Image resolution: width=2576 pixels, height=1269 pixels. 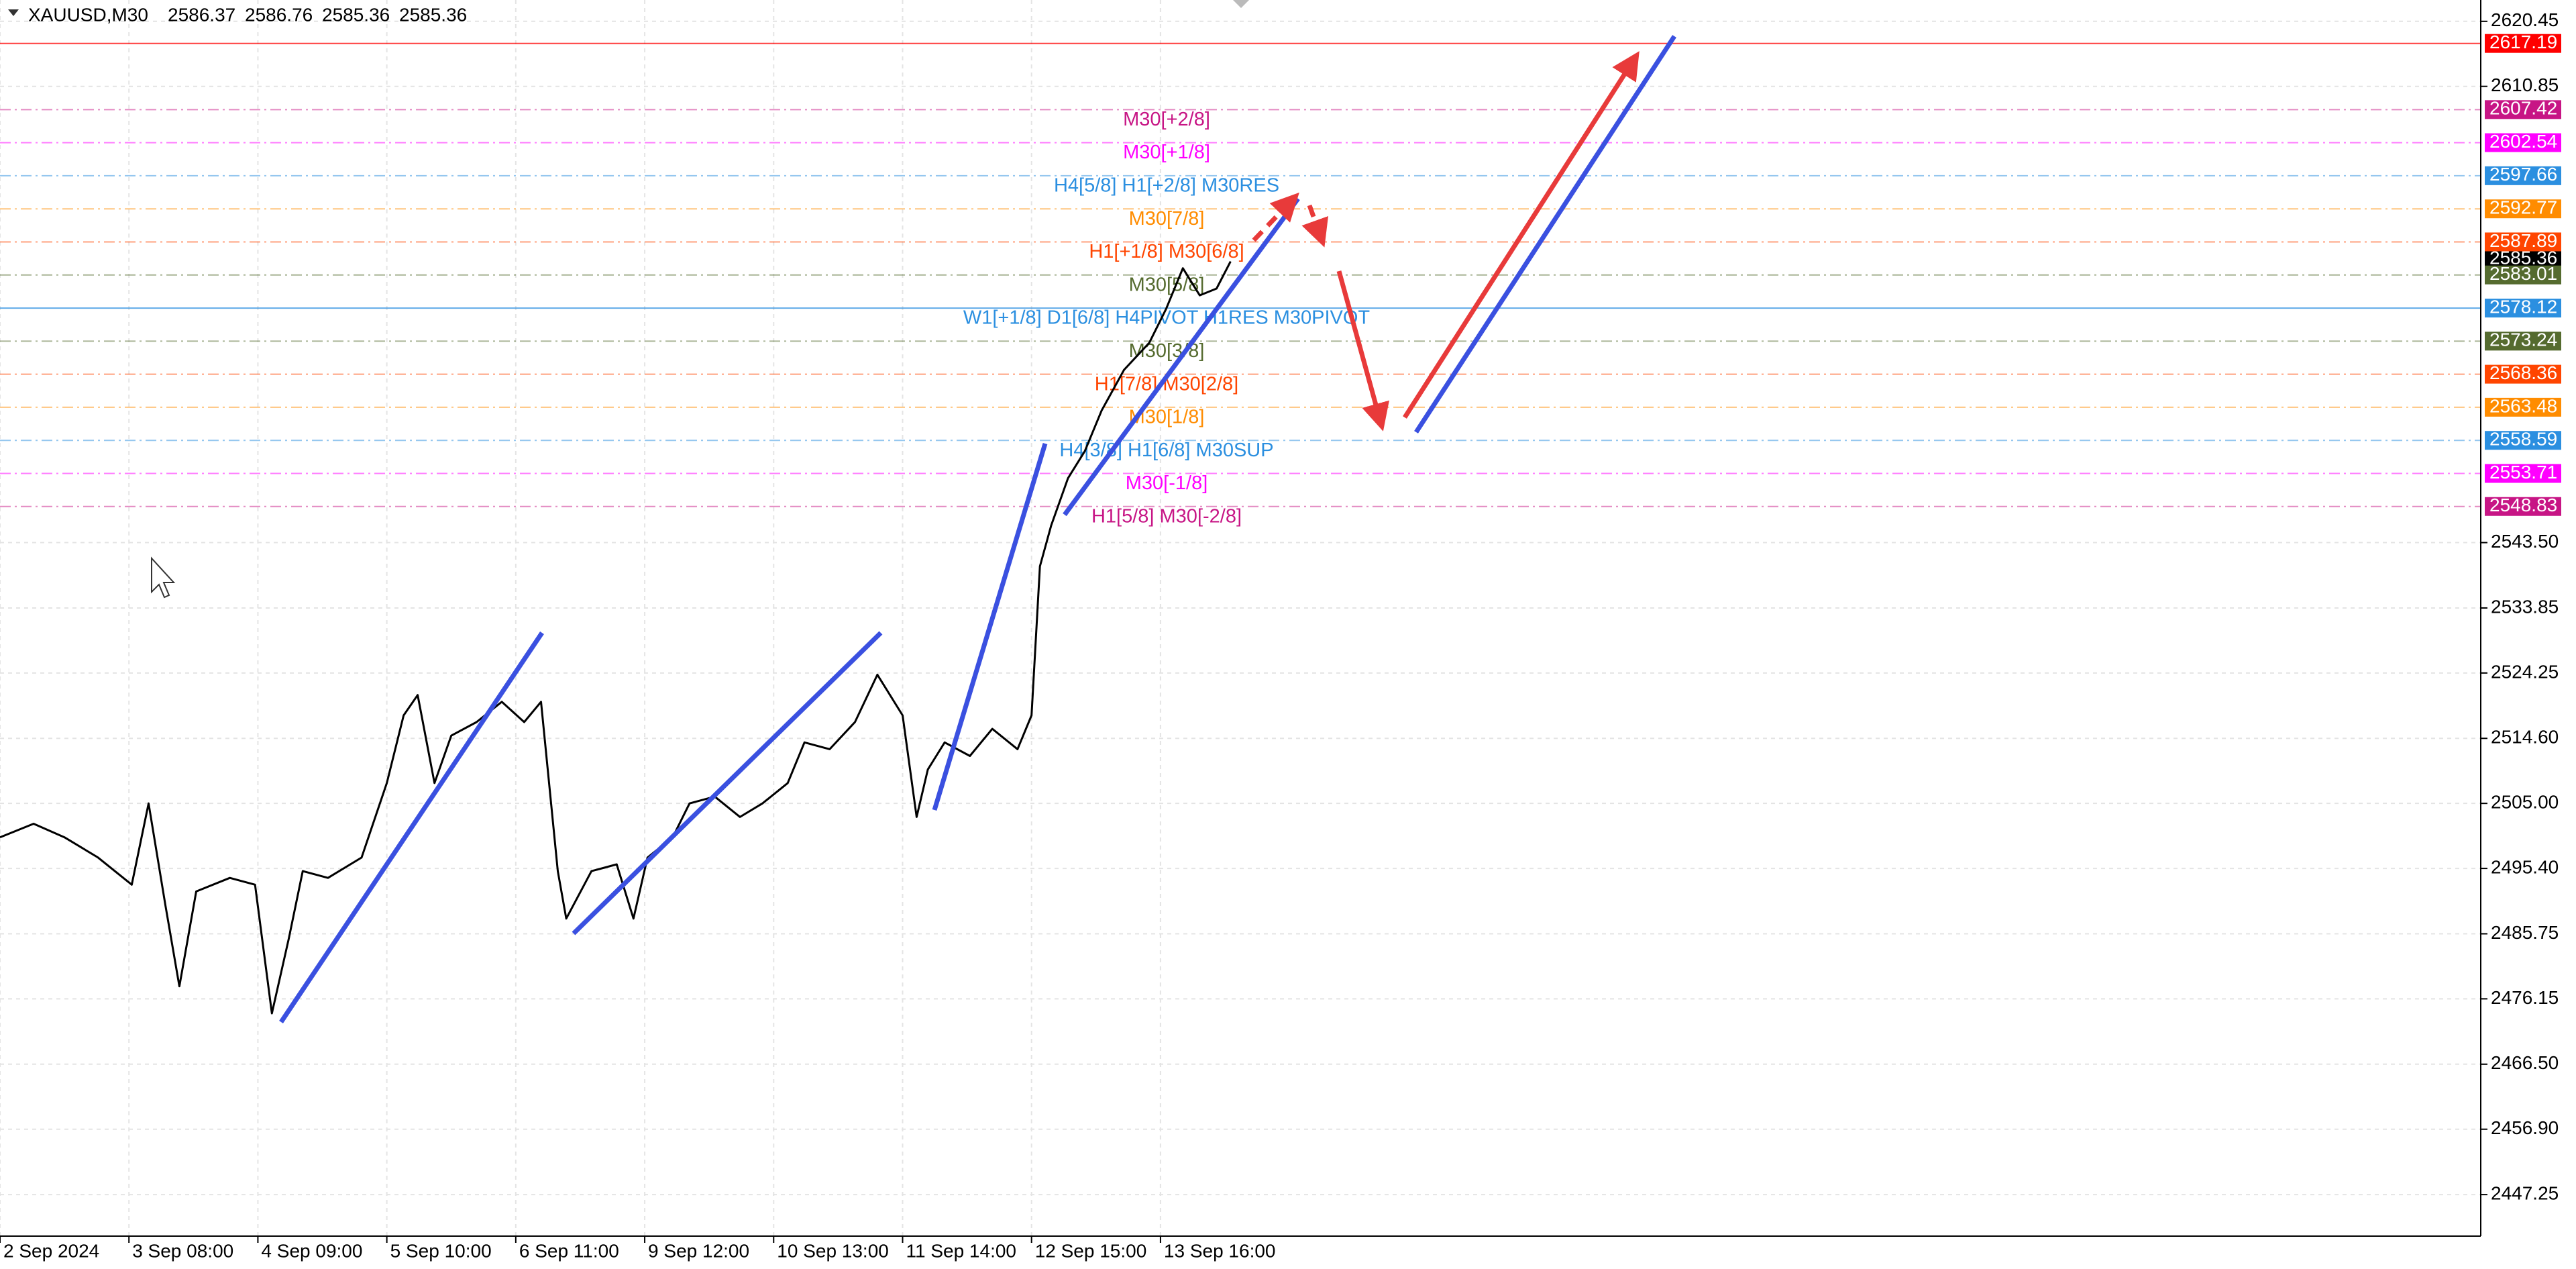 I want to click on level-price: 2587.89, so click(x=2523, y=240).